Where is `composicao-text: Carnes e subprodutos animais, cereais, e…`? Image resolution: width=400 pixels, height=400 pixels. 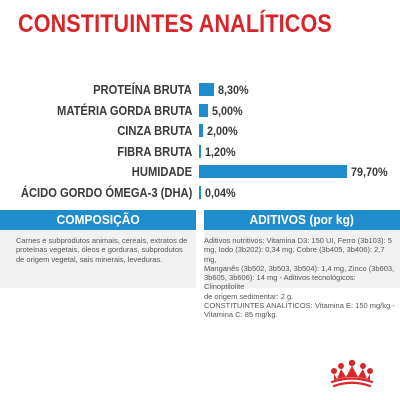
composicao-text: Carnes e subprodutos animais, cereais, e… is located at coordinates (105, 250).